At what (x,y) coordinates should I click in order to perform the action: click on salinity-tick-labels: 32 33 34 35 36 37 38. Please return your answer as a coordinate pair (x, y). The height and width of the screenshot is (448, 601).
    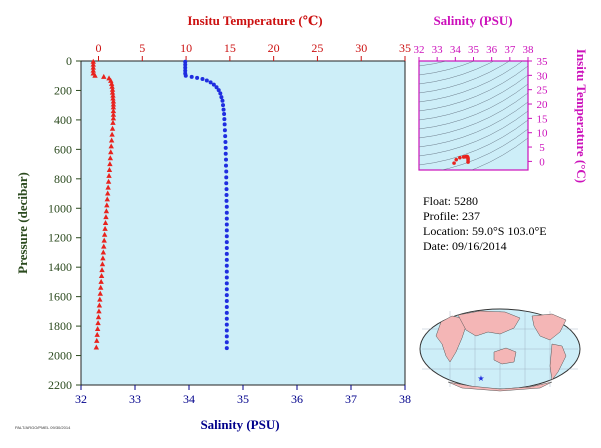
    Looking at the image, I should click on (243, 399).